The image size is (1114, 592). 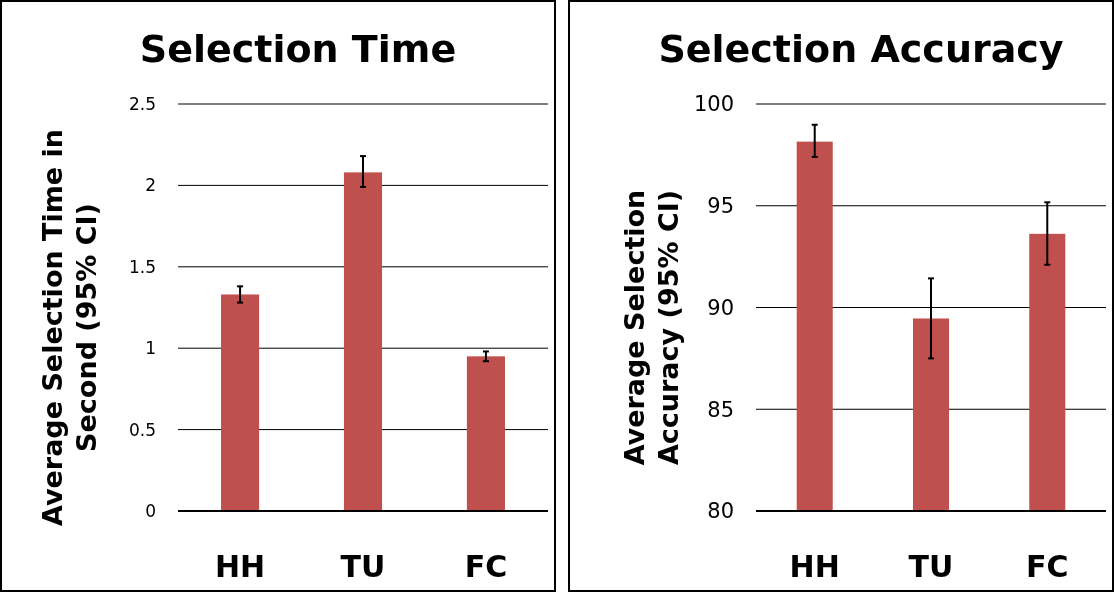 What do you see at coordinates (142, 266) in the screenshot?
I see `y-tick-label: 1.5` at bounding box center [142, 266].